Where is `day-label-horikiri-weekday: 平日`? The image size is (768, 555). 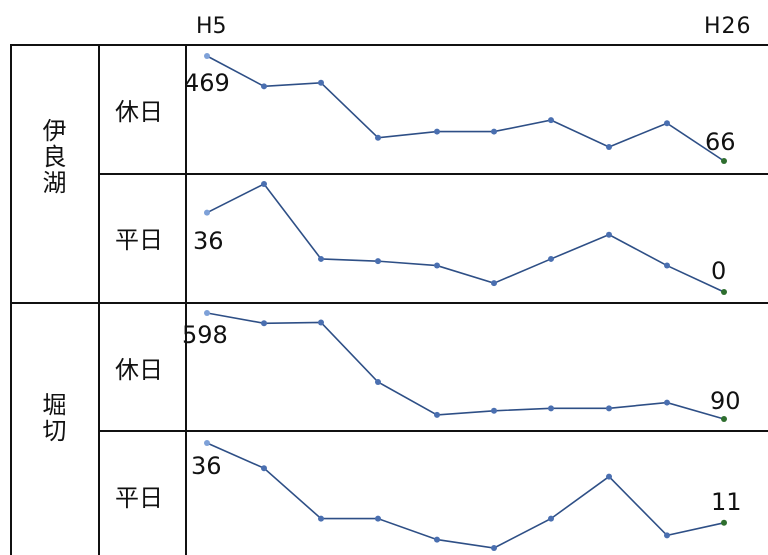 day-label-horikiri-weekday: 平日 is located at coordinates (139, 498).